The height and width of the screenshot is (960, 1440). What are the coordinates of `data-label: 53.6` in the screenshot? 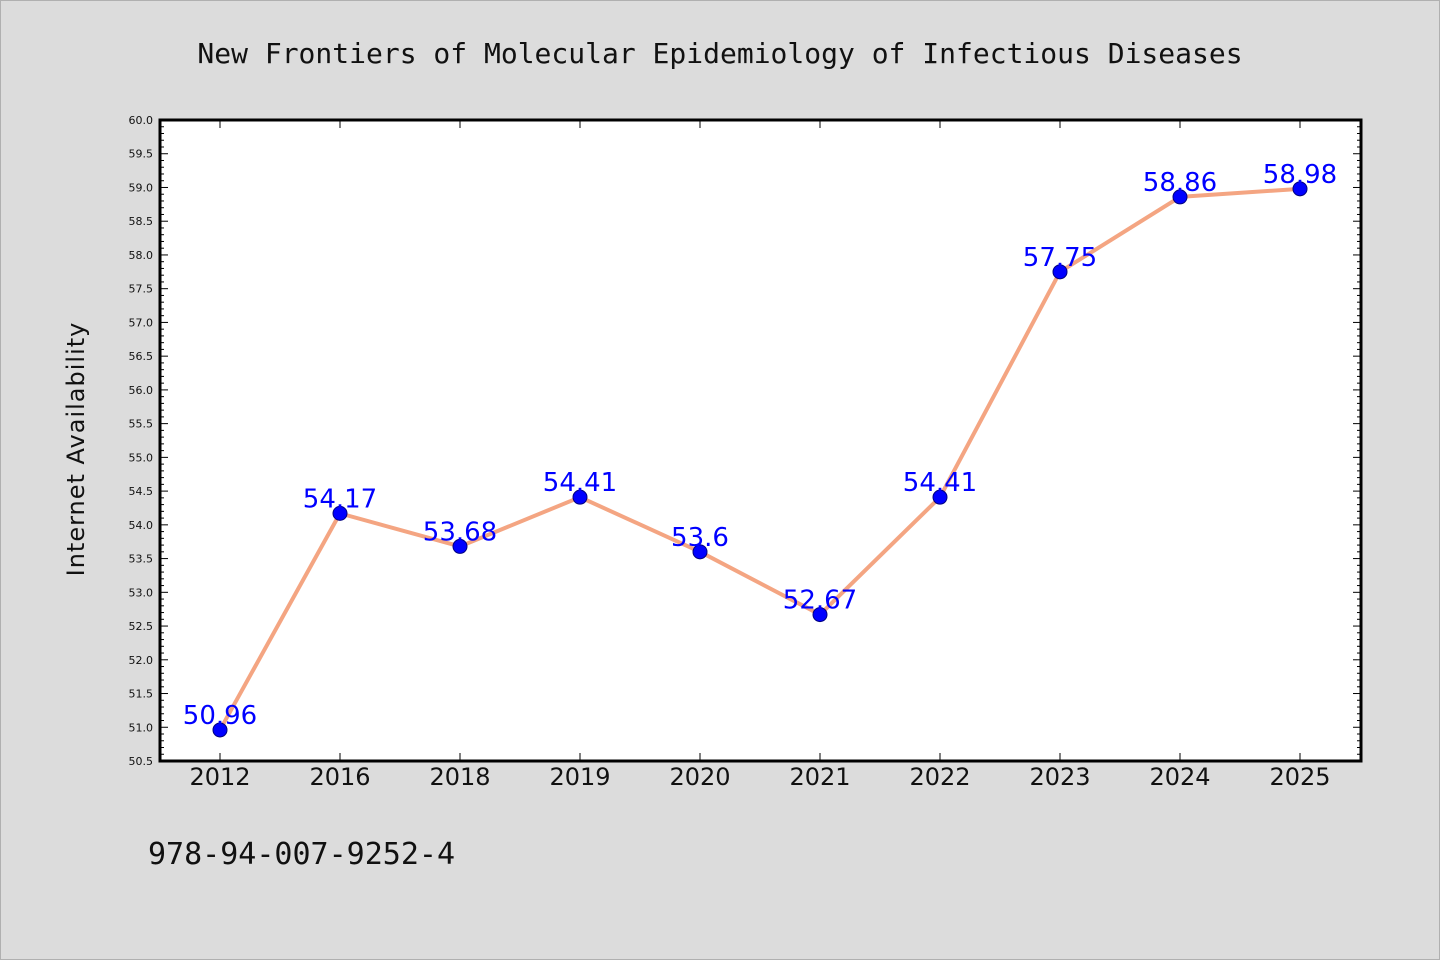 It's located at (700, 538).